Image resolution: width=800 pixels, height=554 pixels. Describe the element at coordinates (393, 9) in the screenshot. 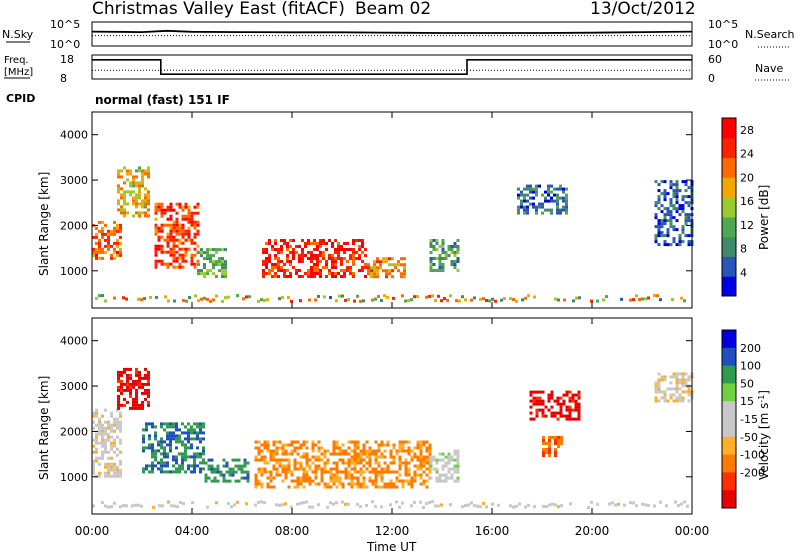

I see `beam-label: Beam 02` at that location.